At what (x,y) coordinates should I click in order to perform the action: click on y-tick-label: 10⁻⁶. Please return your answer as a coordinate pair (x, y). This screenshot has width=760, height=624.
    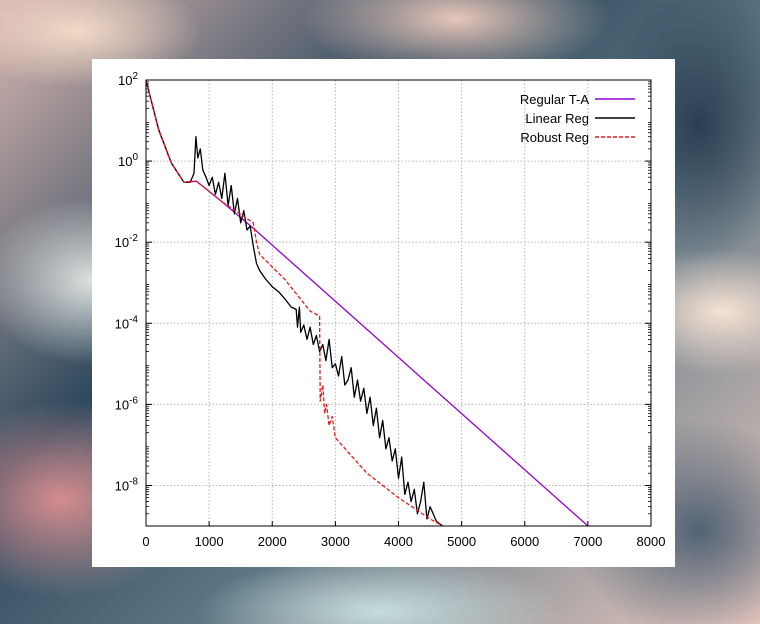
    Looking at the image, I should click on (127, 403).